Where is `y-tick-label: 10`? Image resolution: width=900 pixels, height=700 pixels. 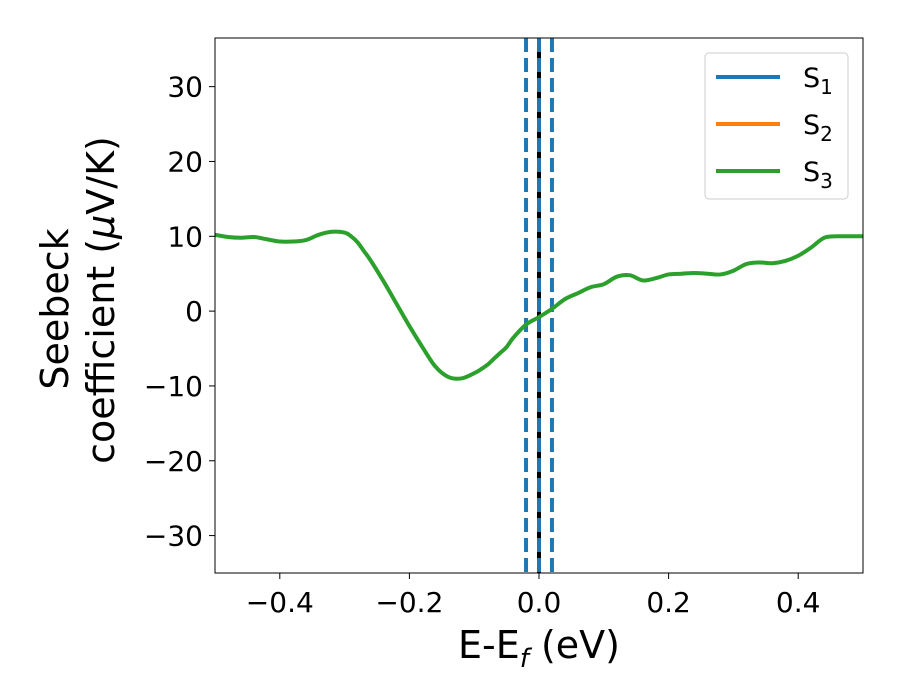 y-tick-label: 10 is located at coordinates (185, 236).